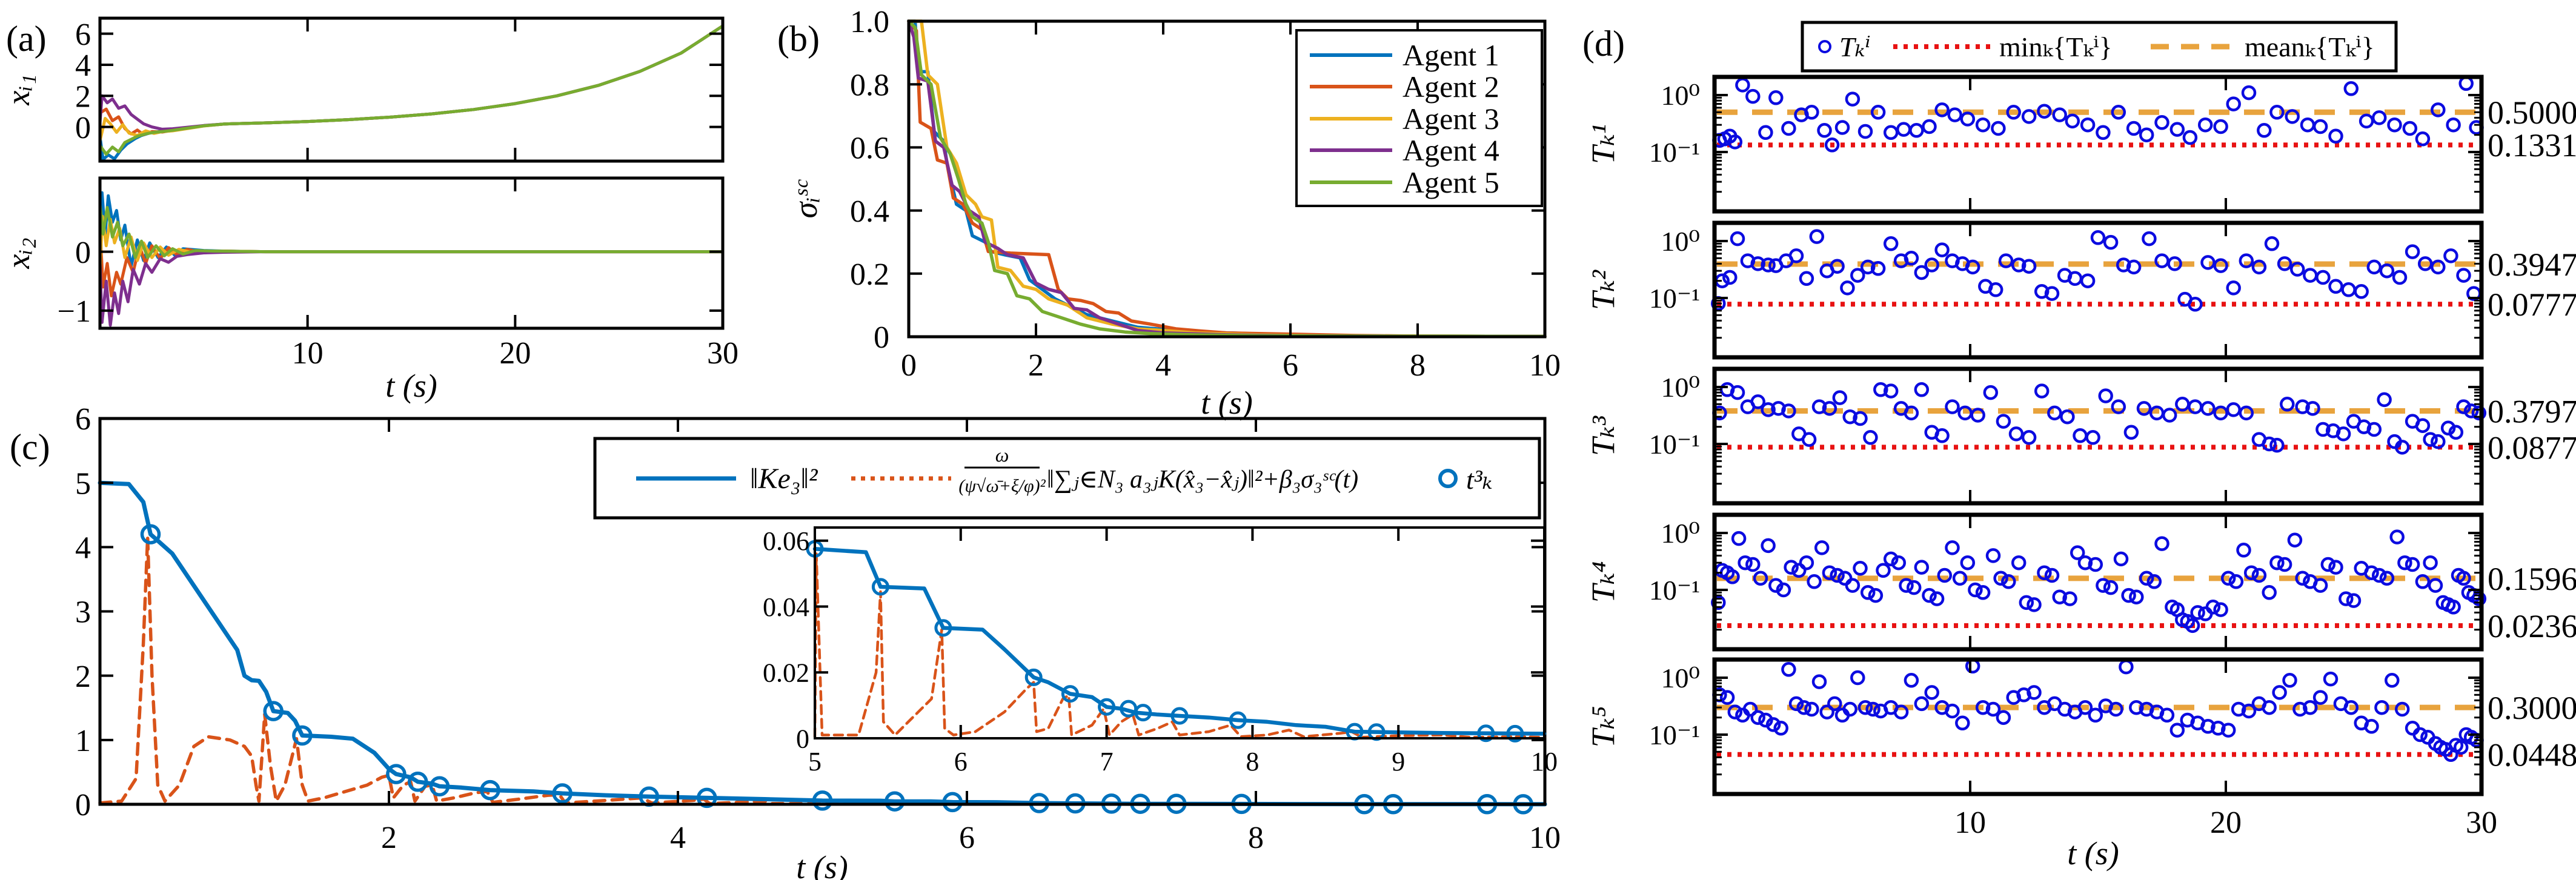 The image size is (2576, 880). What do you see at coordinates (1674, 444) in the screenshot?
I see `panel-d-T3-y-tick-label: 10⁻¹` at bounding box center [1674, 444].